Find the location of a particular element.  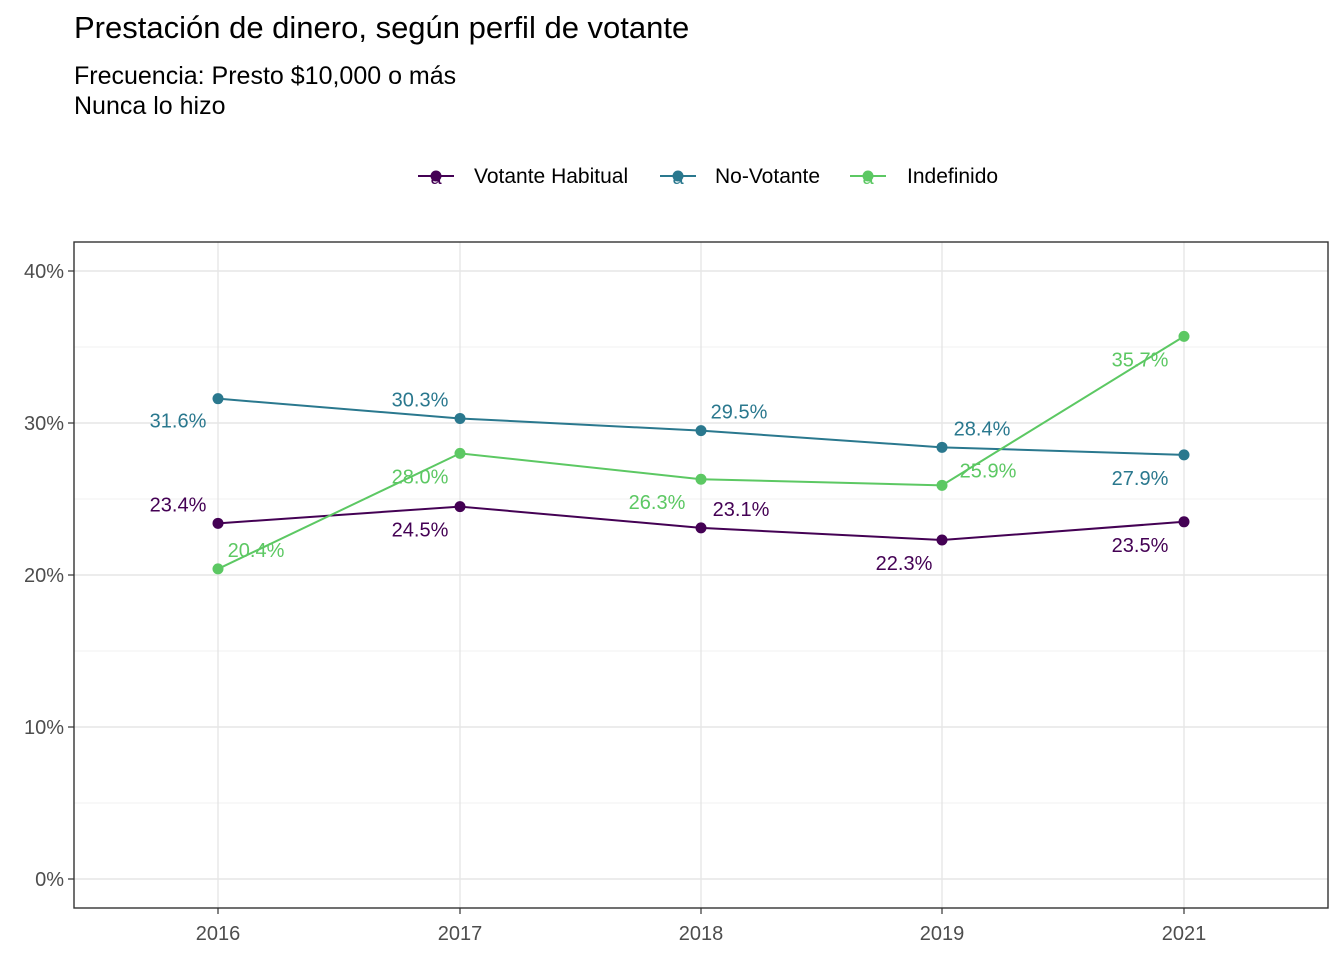

y-tick-label: 10% is located at coordinates (44, 728).